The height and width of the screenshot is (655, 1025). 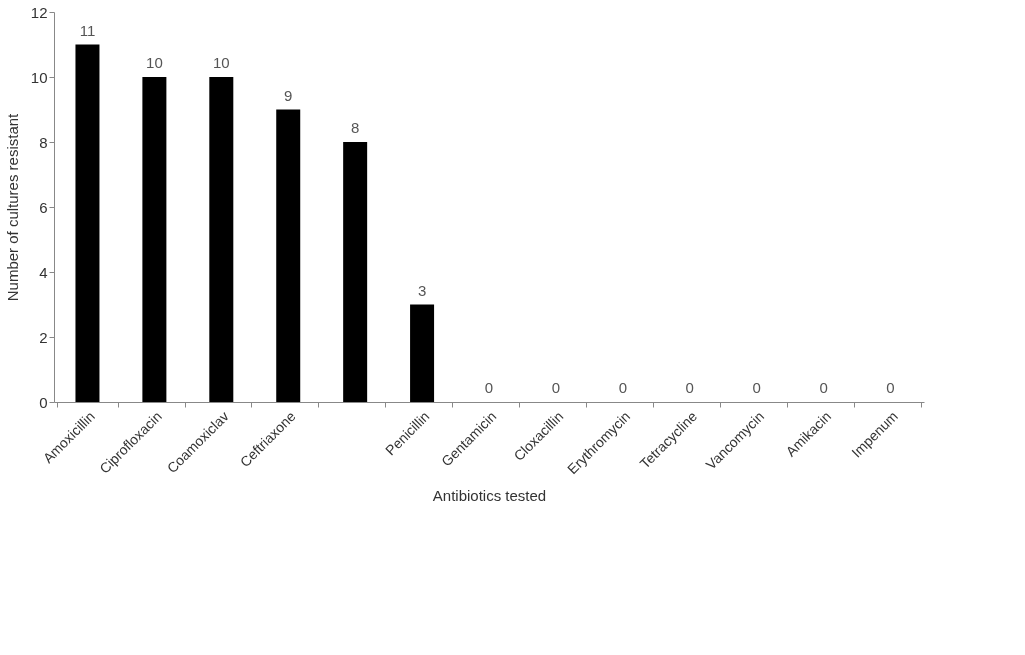 What do you see at coordinates (43, 207) in the screenshot?
I see `y-tick-label: 6` at bounding box center [43, 207].